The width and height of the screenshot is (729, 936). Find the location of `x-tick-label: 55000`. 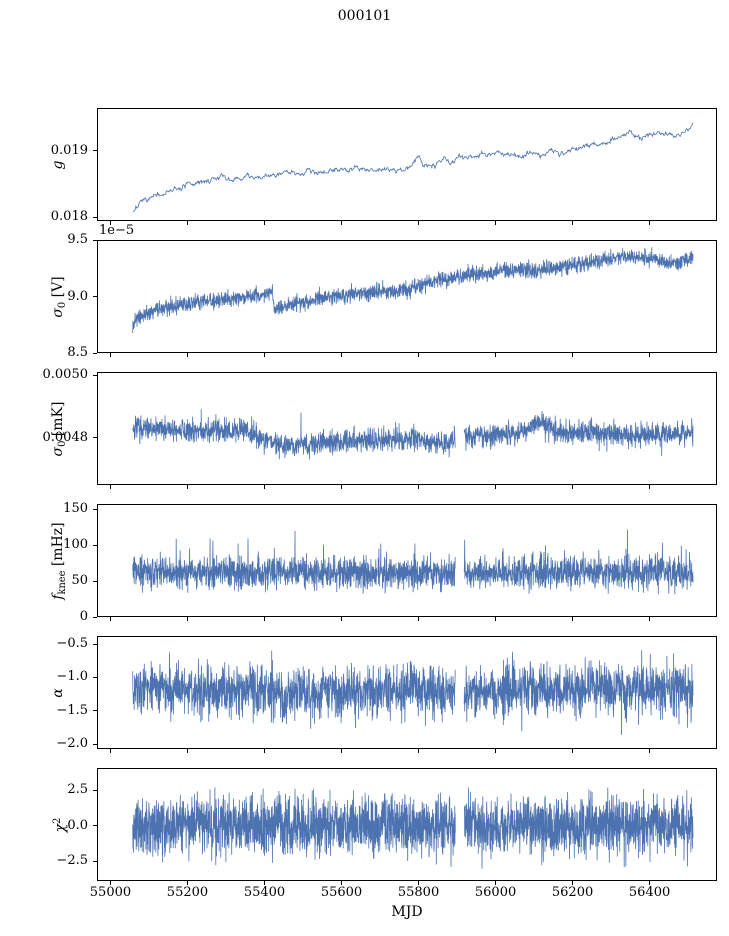

x-tick-label: 55000 is located at coordinates (110, 892).